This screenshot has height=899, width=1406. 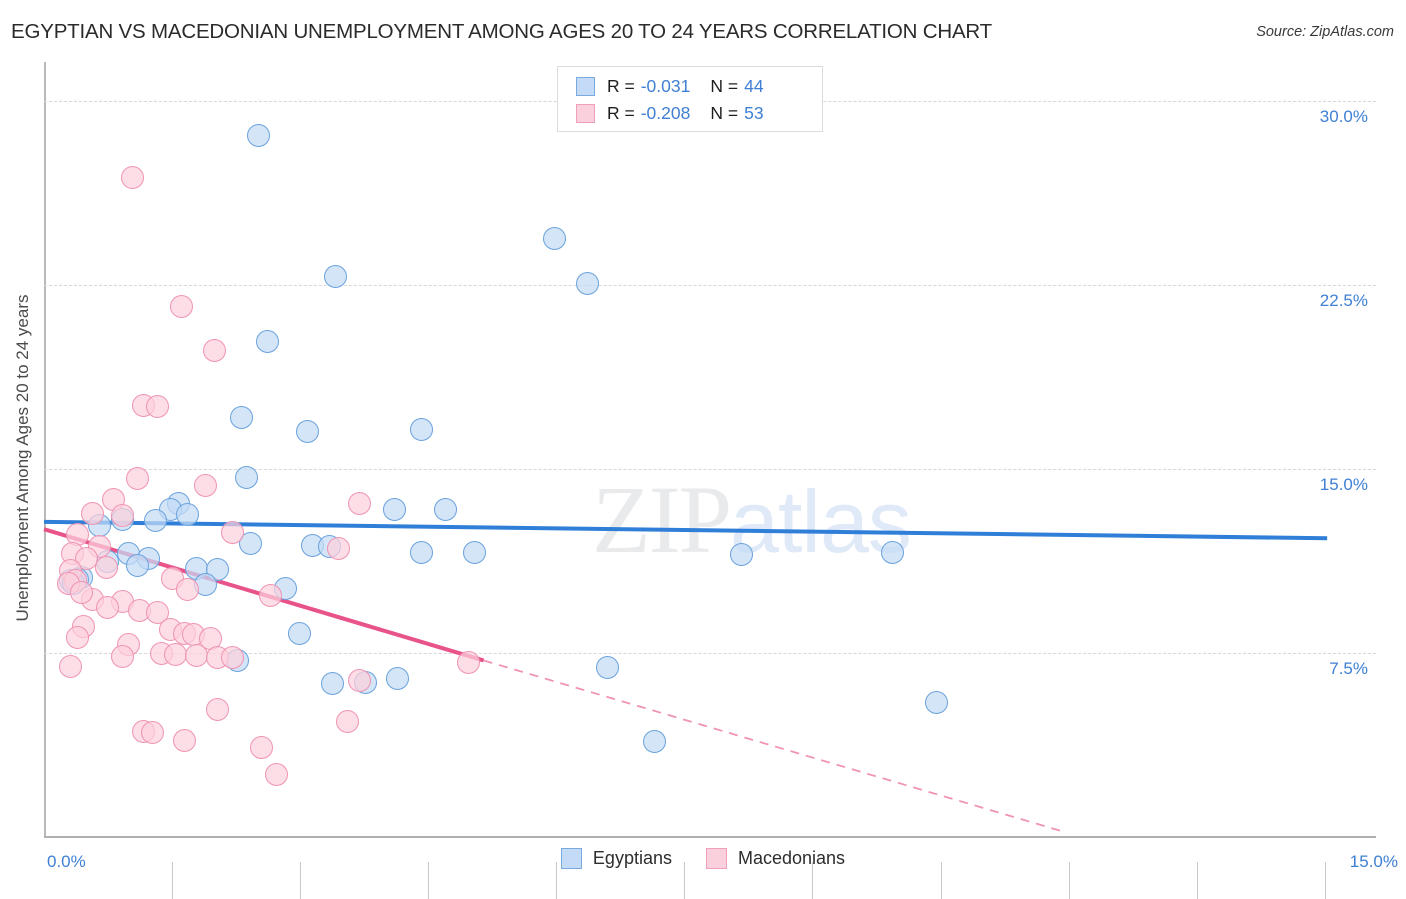 I want to click on y-axis-tick-label: 22.5%, so click(x=1343, y=301).